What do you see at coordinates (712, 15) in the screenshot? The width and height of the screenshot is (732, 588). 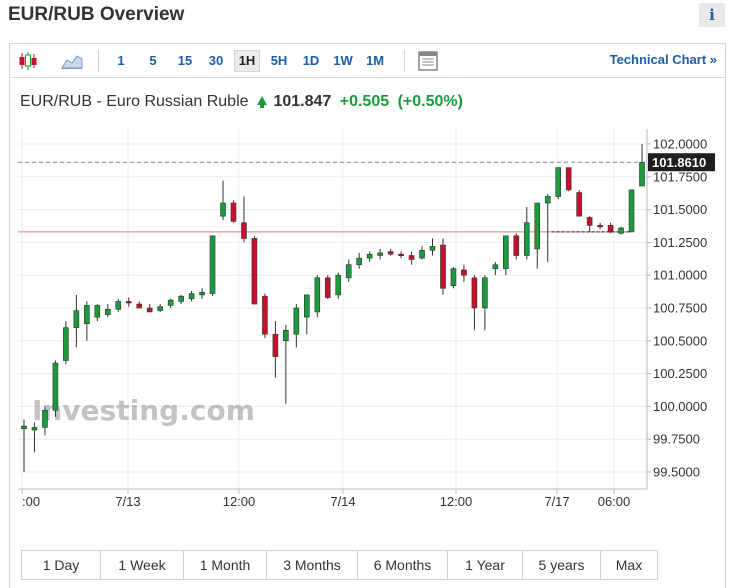 I see `info-icon: i` at bounding box center [712, 15].